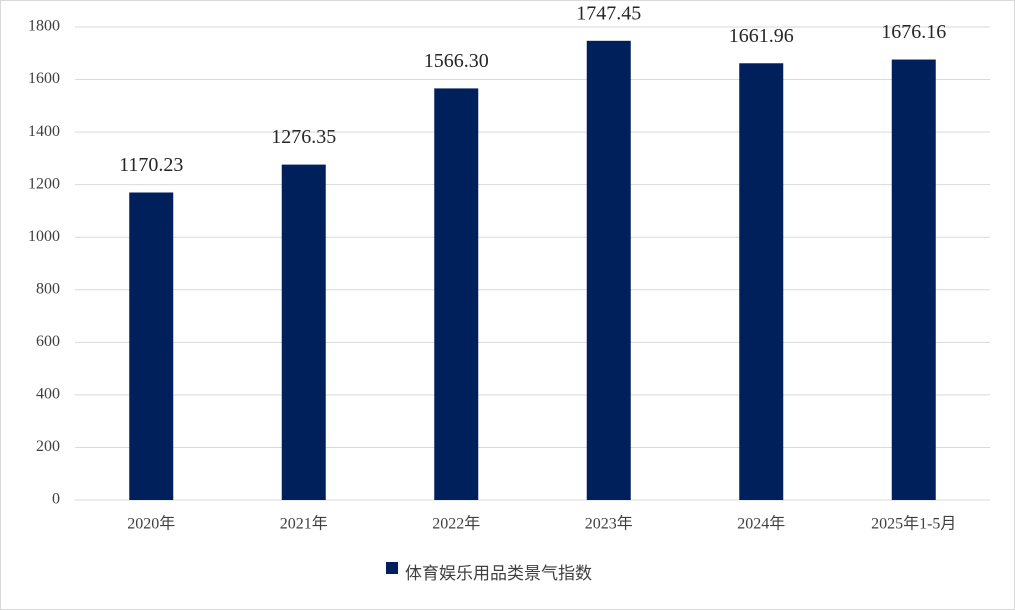 The image size is (1015, 610). I want to click on legend-swatch, so click(392, 568).